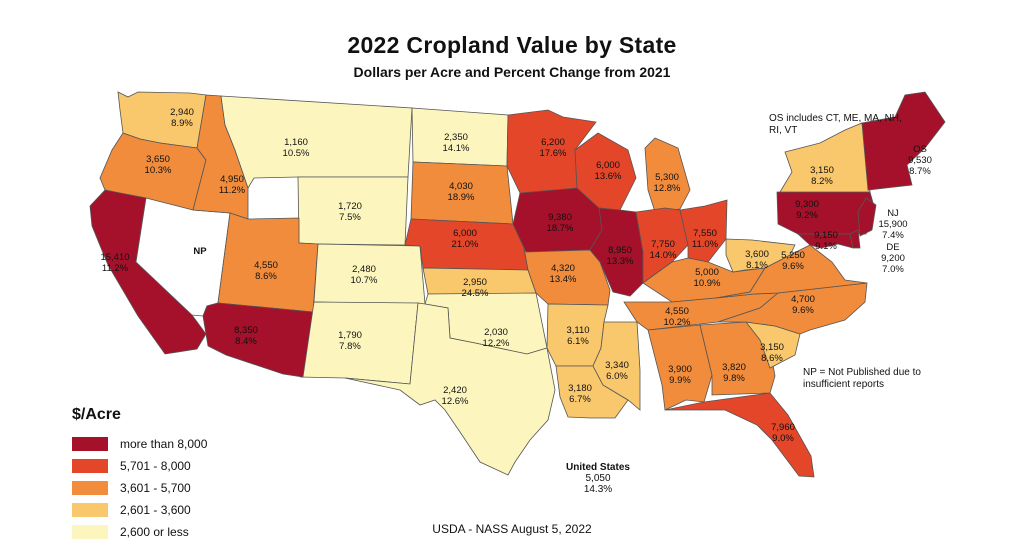  What do you see at coordinates (155, 488) in the screenshot?
I see `legend-label: 3,601 - 5,700` at bounding box center [155, 488].